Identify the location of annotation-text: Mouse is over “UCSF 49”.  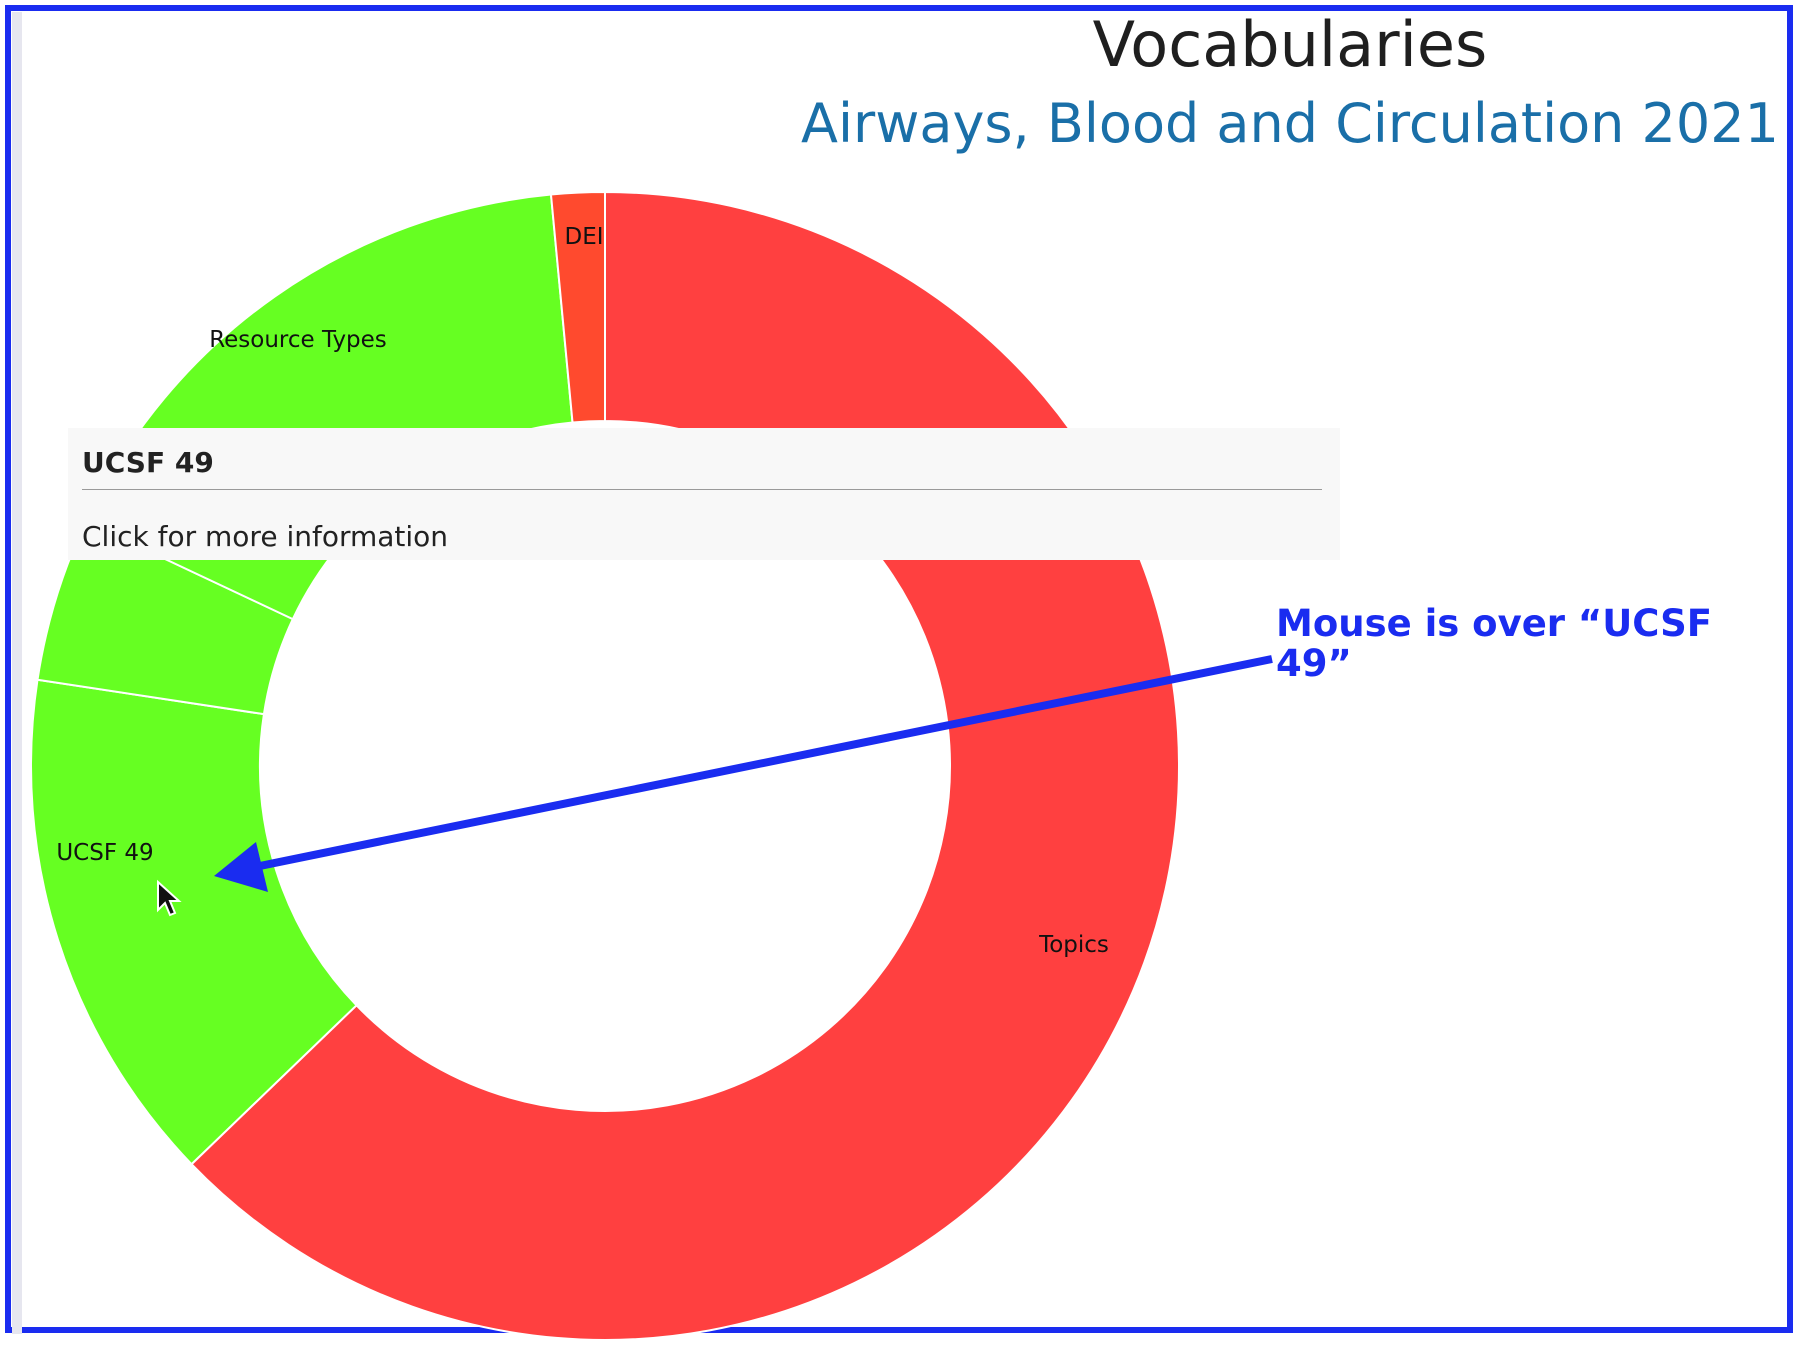
(1494, 643).